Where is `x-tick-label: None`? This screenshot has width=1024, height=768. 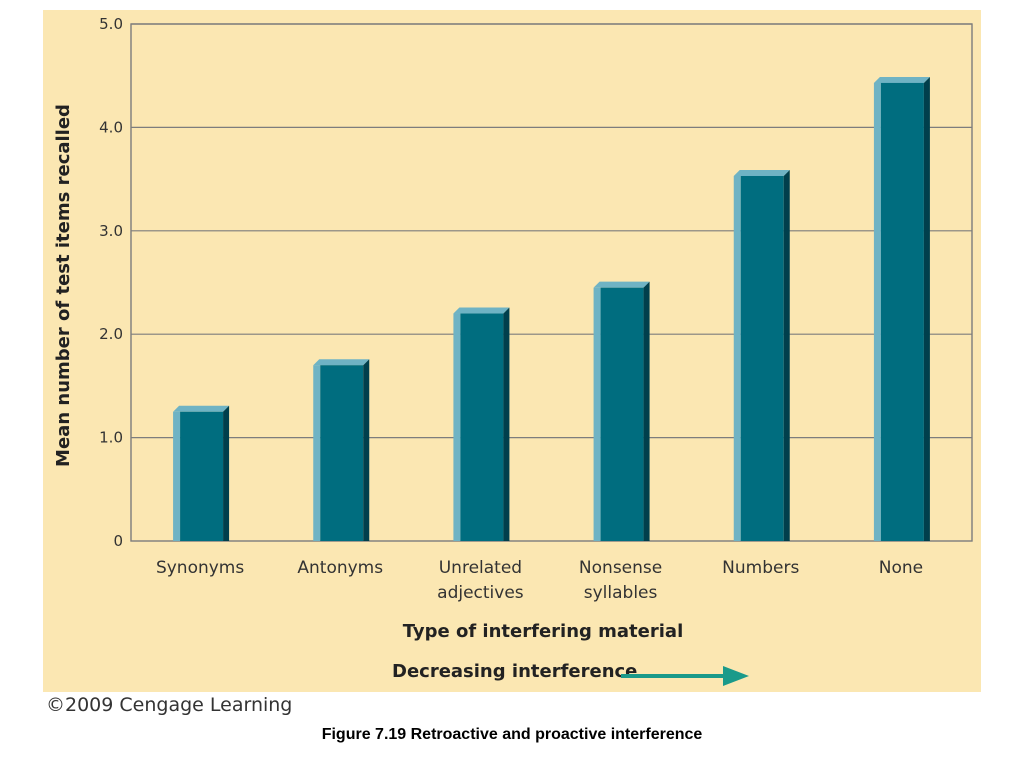
x-tick-label: None is located at coordinates (901, 568).